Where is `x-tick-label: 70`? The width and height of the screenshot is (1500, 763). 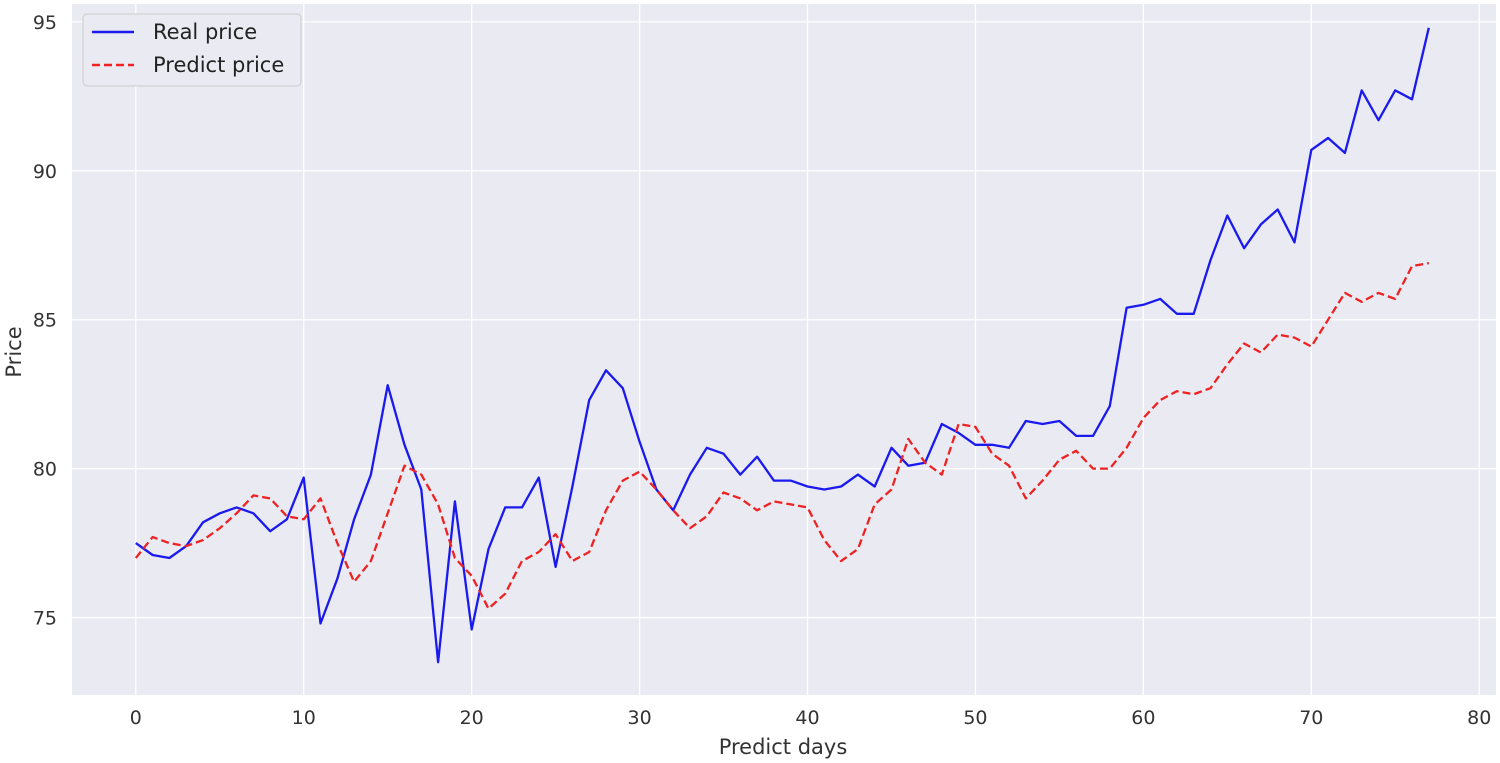
x-tick-label: 70 is located at coordinates (1311, 718).